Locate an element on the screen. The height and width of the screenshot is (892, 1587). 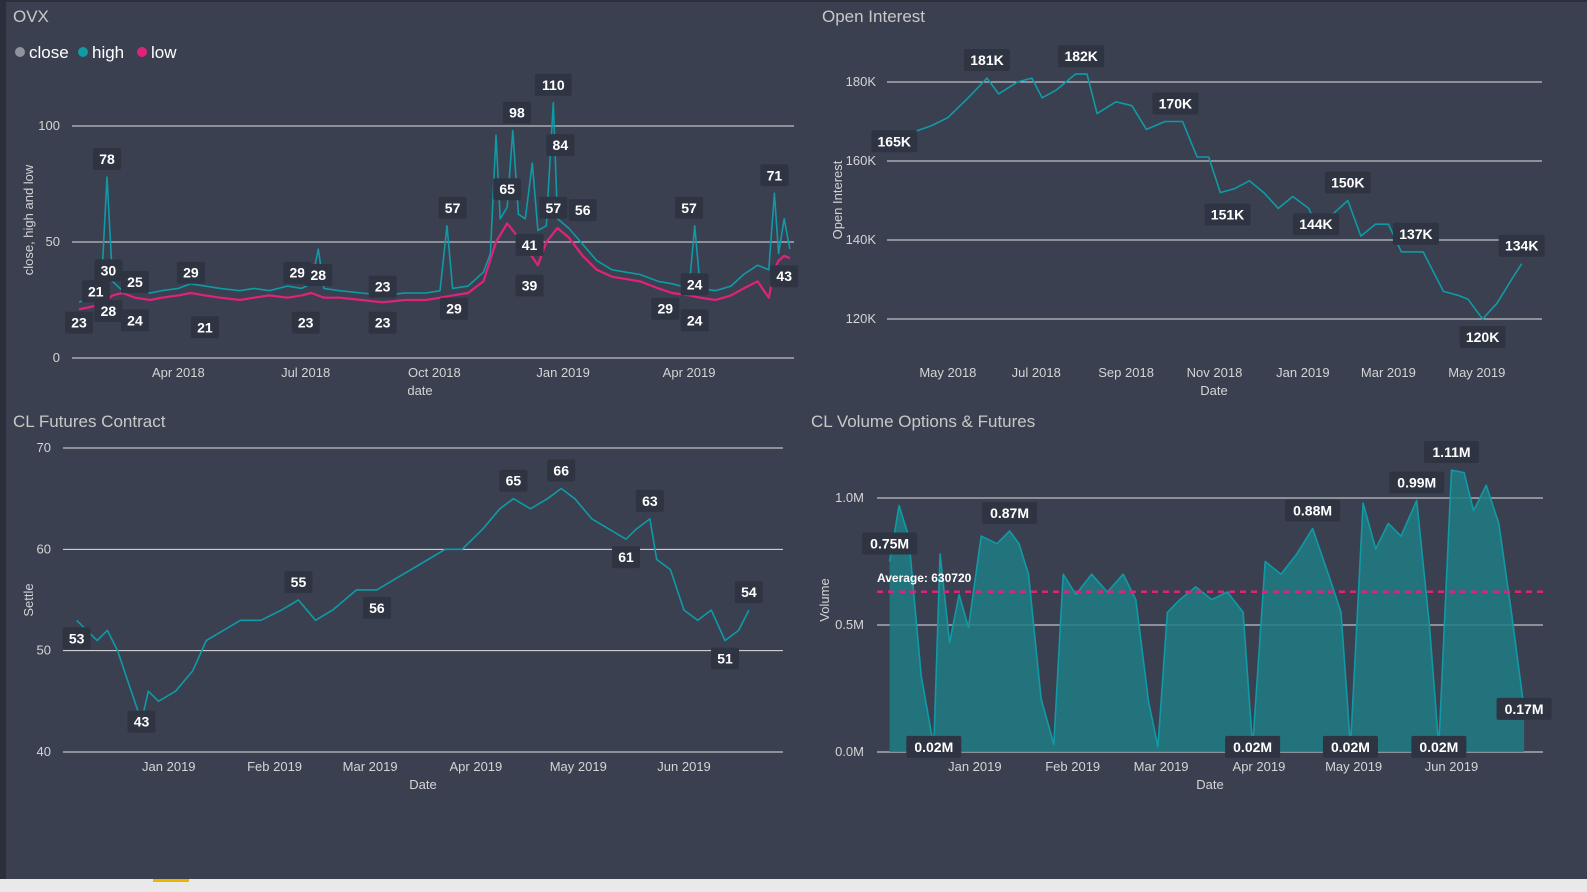
data-label-text: 43 is located at coordinates (142, 722).